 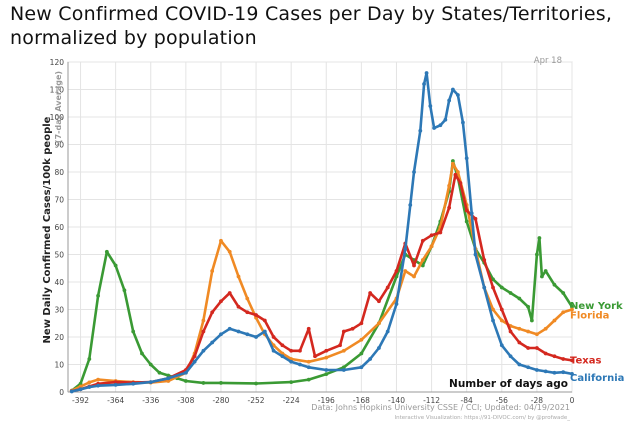 I want to click on y-tick-label: 40, so click(x=59, y=282).